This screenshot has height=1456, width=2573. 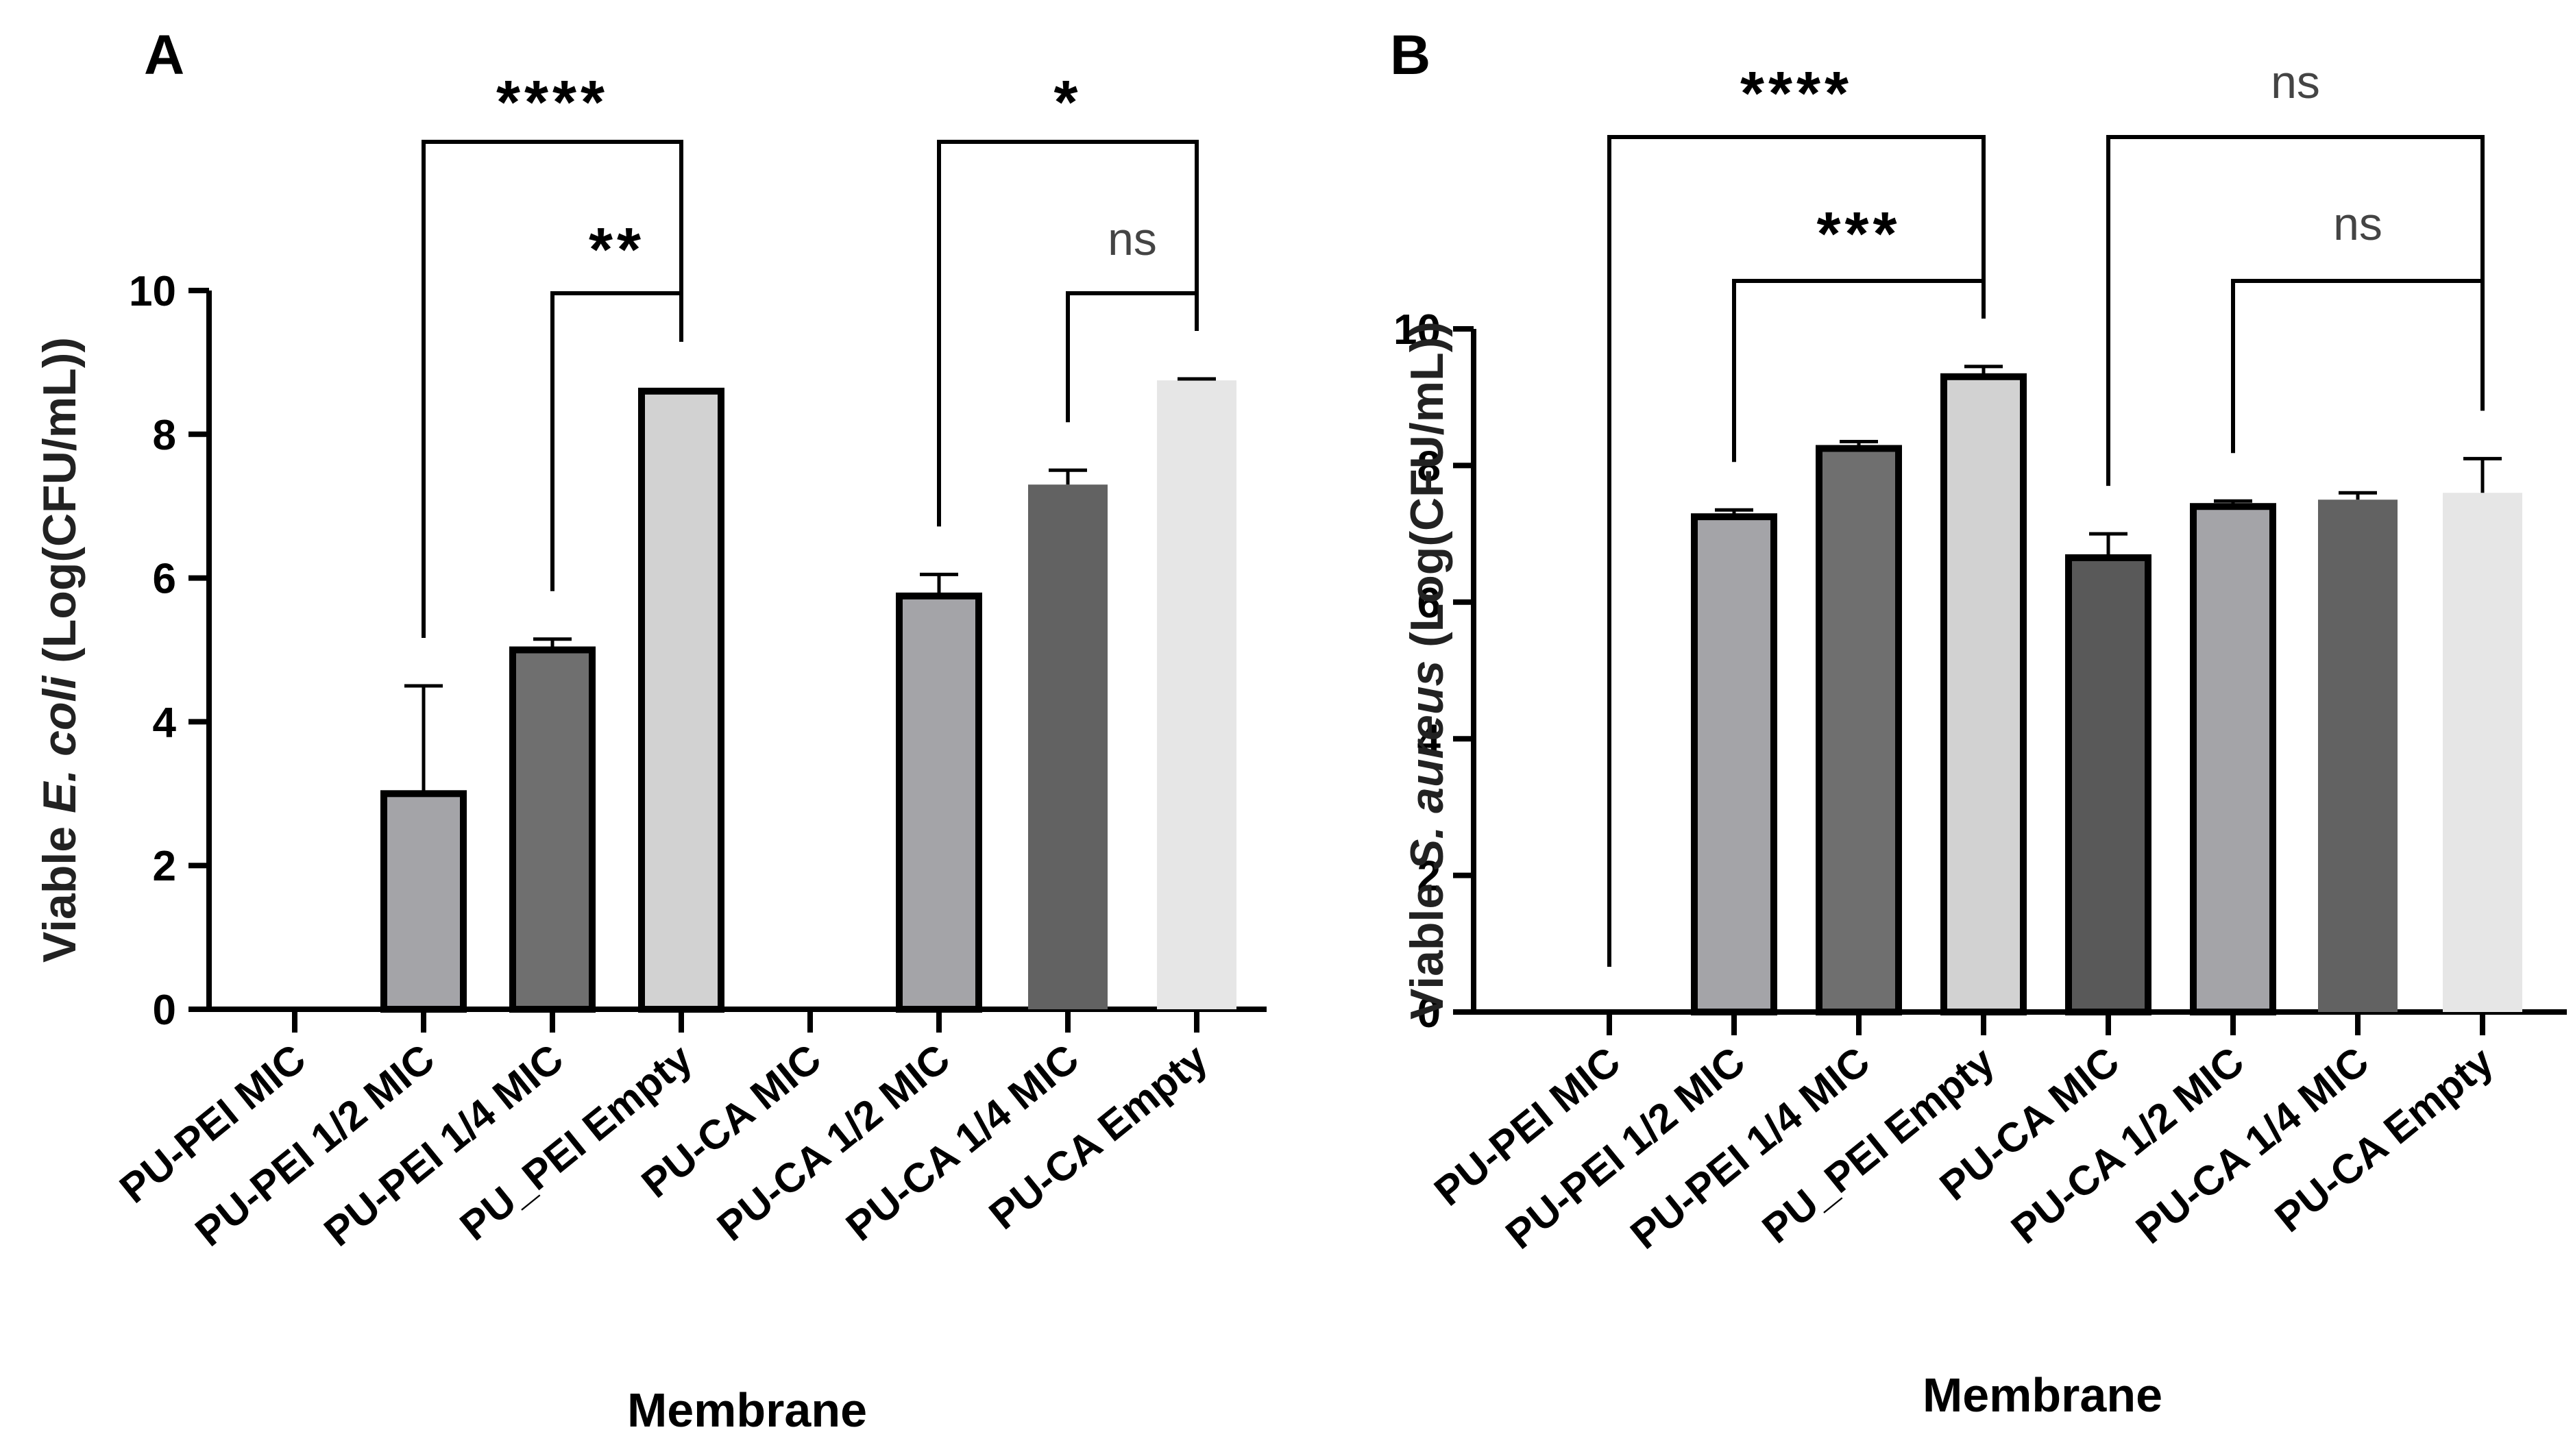 What do you see at coordinates (315, 1145) in the screenshot?
I see `x-tick-label: PU-PEI 1/2 MIC` at bounding box center [315, 1145].